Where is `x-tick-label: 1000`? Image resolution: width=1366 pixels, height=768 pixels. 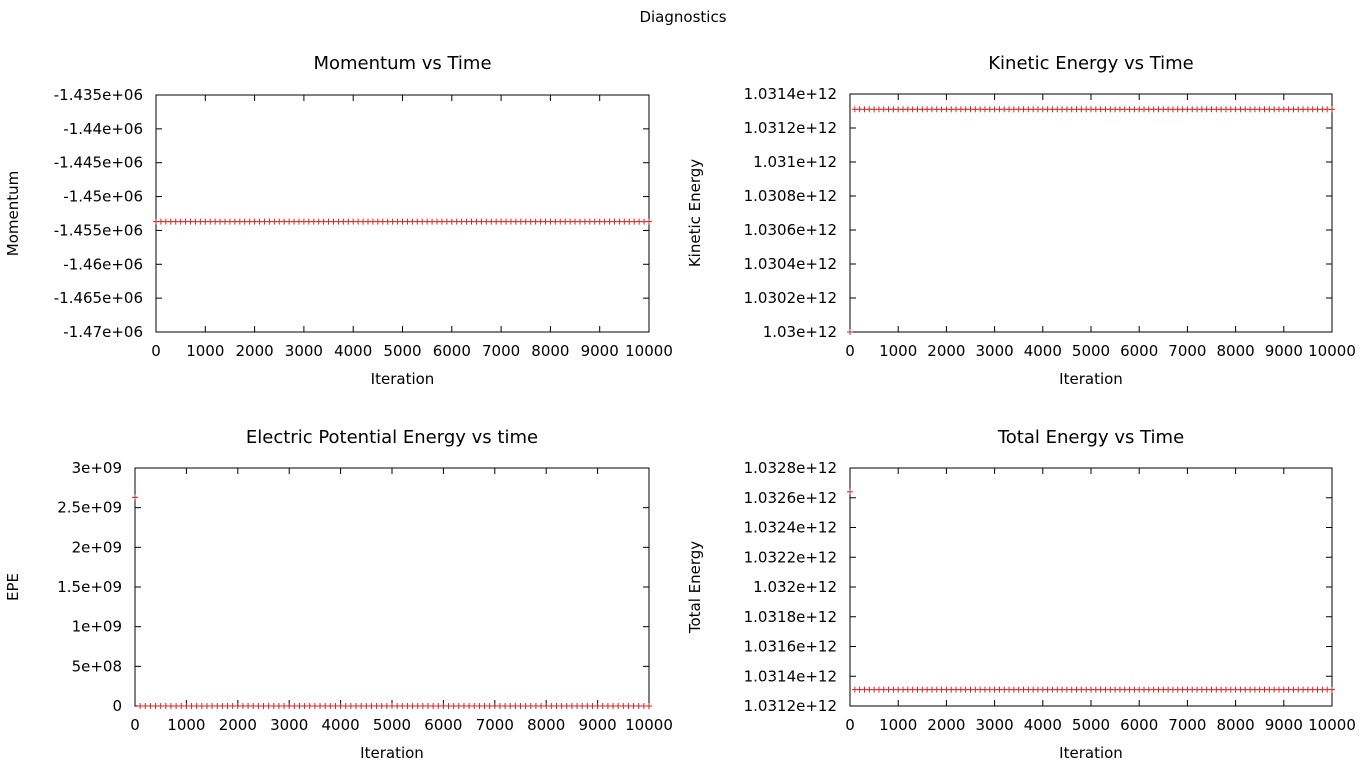
x-tick-label: 1000 is located at coordinates (205, 351).